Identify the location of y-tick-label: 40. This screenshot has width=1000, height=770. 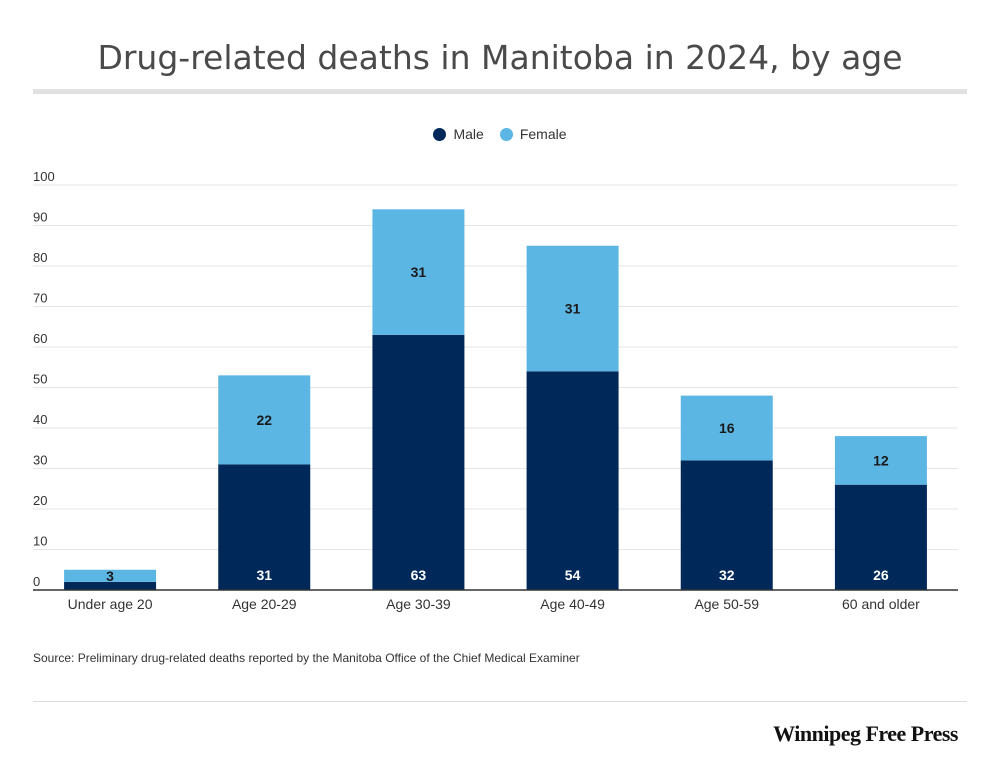
(40, 419).